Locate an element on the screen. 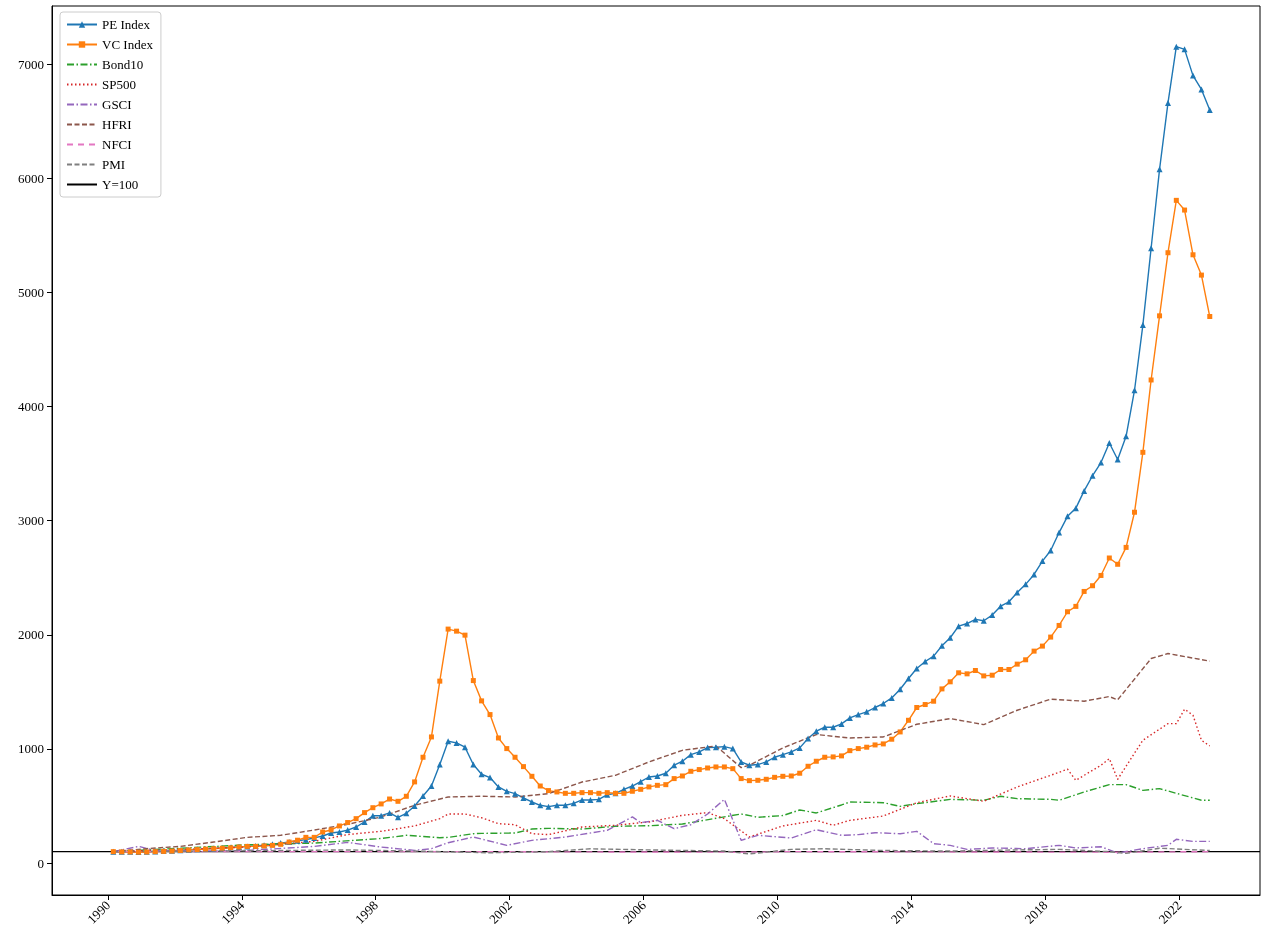  y-tick-label: 0 is located at coordinates (40, 863).